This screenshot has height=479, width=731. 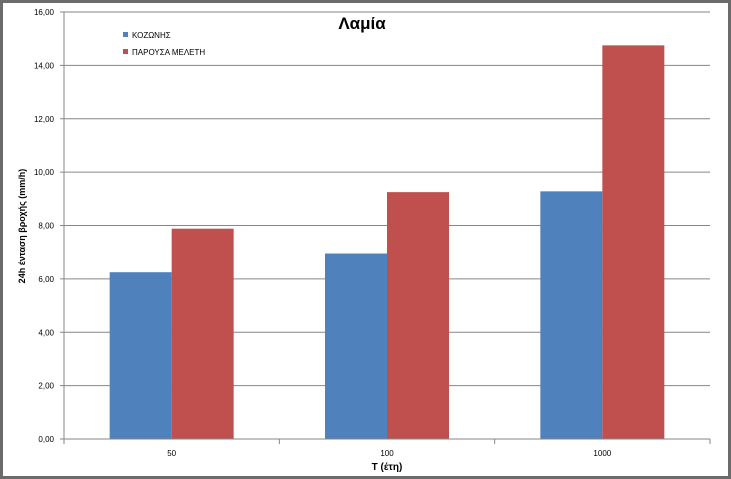 I want to click on y-tick-label: 12,00, so click(x=44, y=119).